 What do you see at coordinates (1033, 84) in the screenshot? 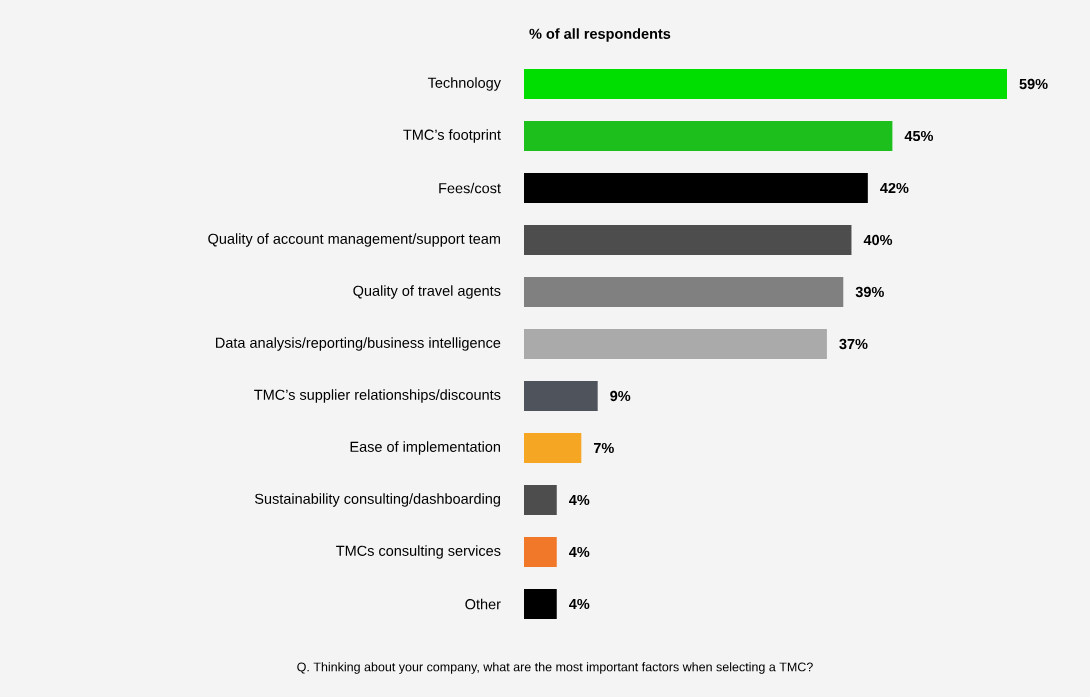
I see `data-label: 59%` at bounding box center [1033, 84].